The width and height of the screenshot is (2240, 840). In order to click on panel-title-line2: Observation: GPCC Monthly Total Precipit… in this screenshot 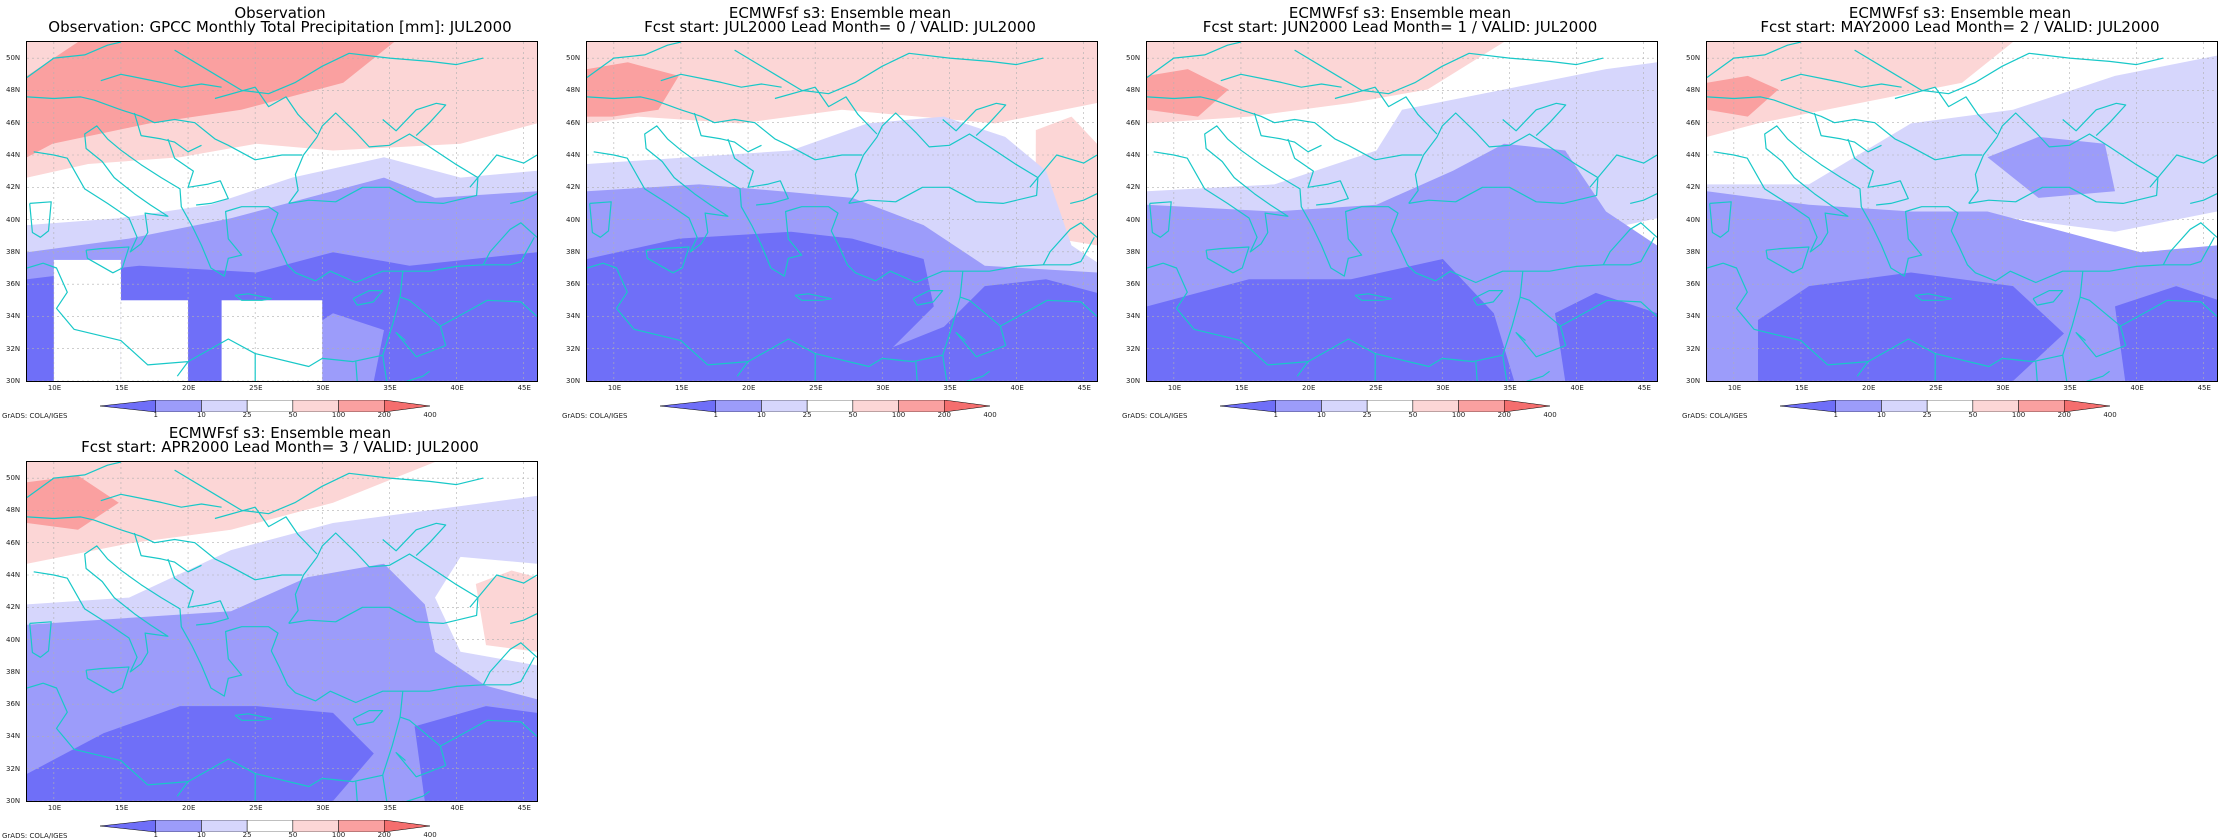, I will do `click(280, 27)`.